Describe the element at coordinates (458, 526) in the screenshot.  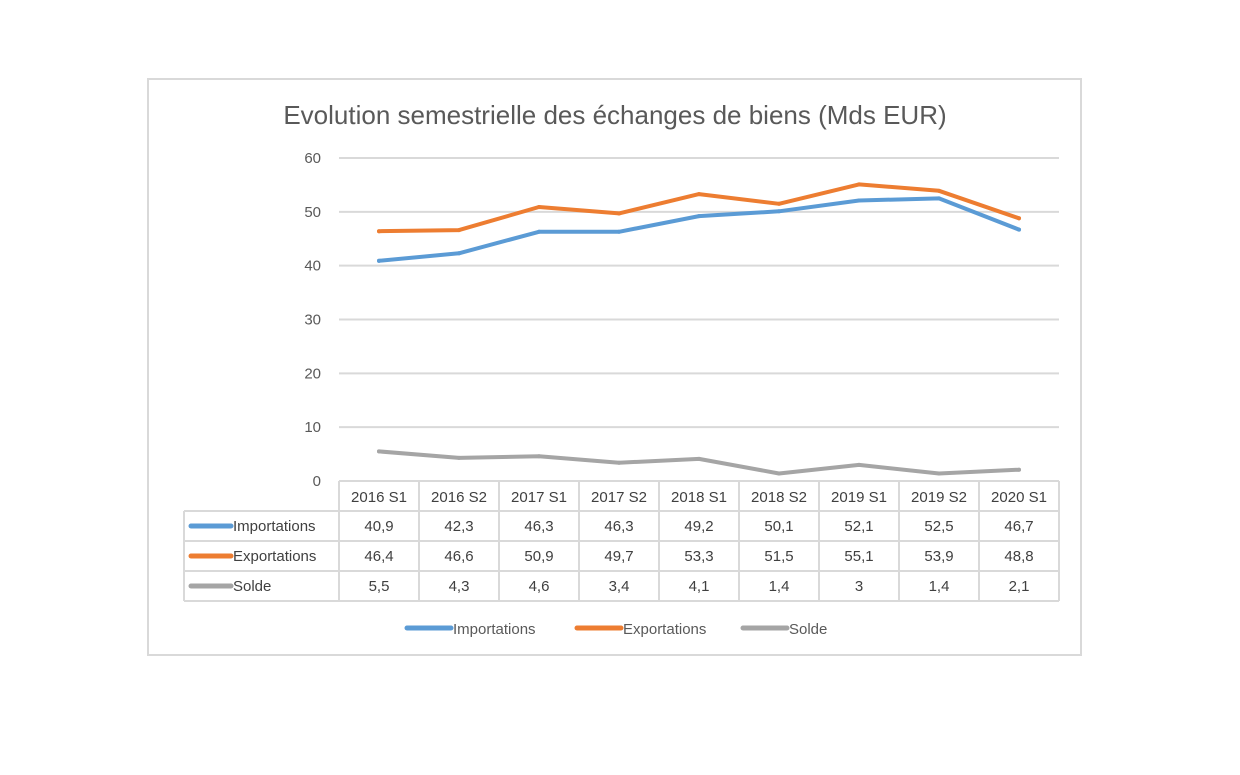
I see `table-cell: 42,3` at that location.